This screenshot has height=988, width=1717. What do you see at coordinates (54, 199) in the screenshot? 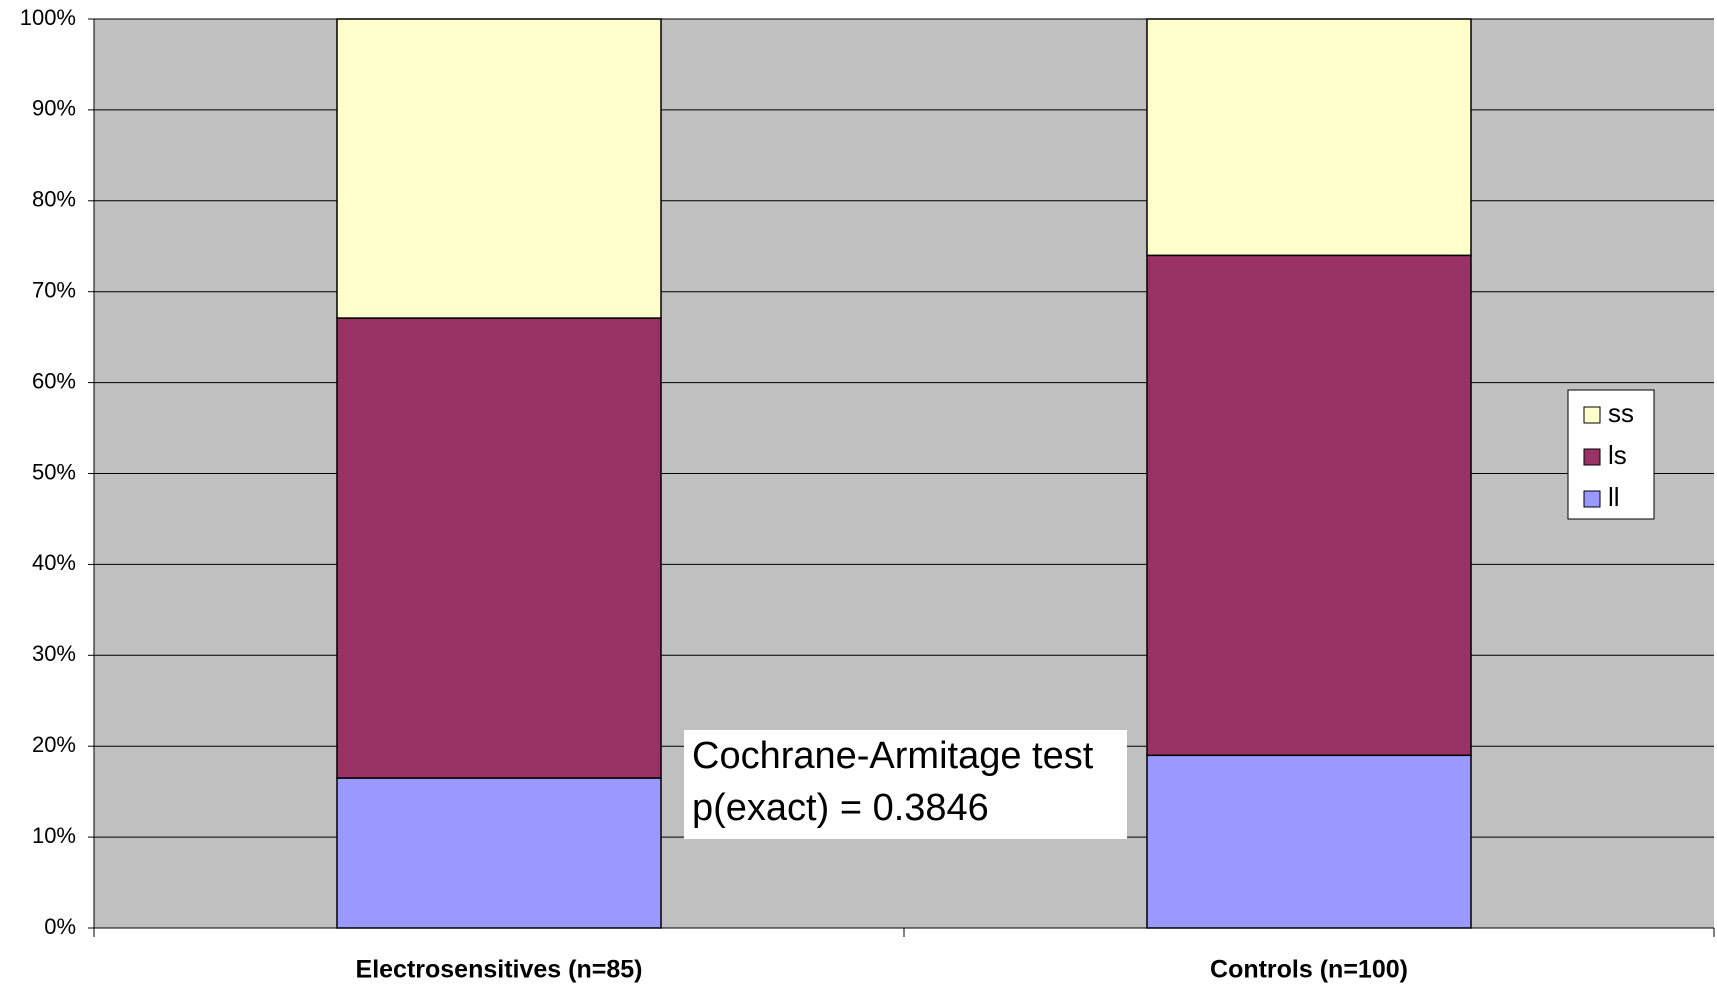
I see `y-tick-label: 80%` at bounding box center [54, 199].